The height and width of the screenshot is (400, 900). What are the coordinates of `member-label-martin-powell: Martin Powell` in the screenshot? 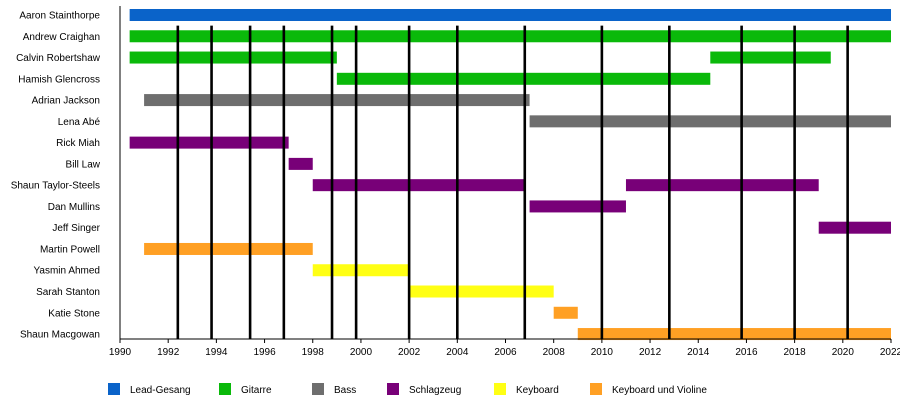 It's located at (70, 249).